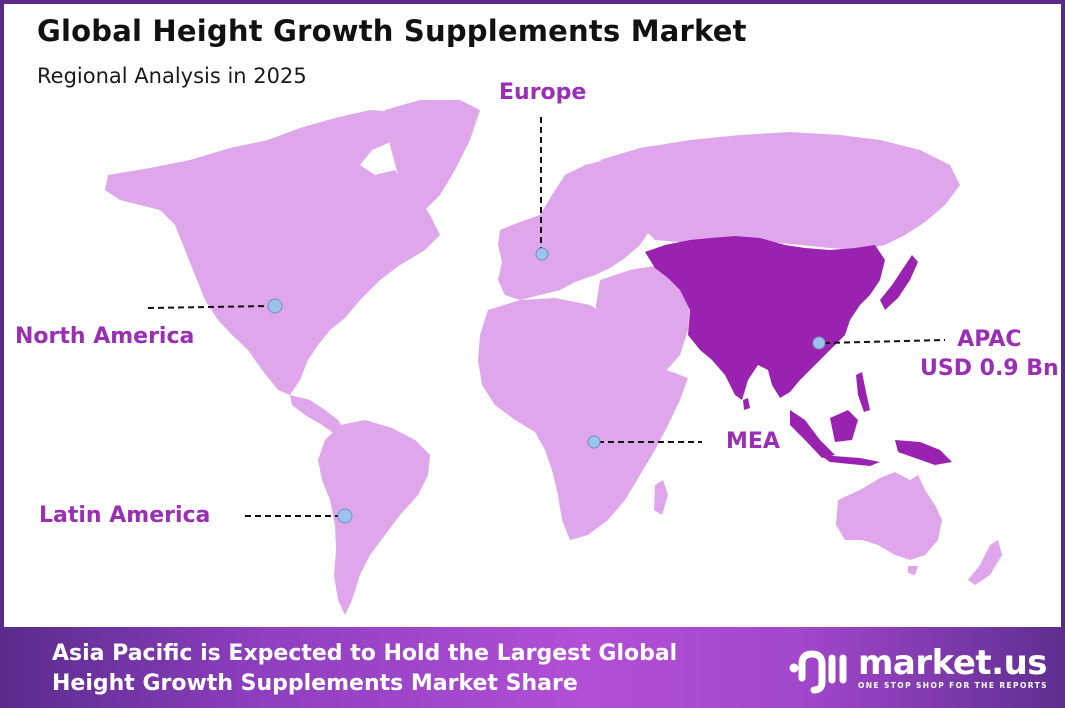 The height and width of the screenshot is (708, 1065). What do you see at coordinates (989, 339) in the screenshot?
I see `apac-label-name: APAC` at bounding box center [989, 339].